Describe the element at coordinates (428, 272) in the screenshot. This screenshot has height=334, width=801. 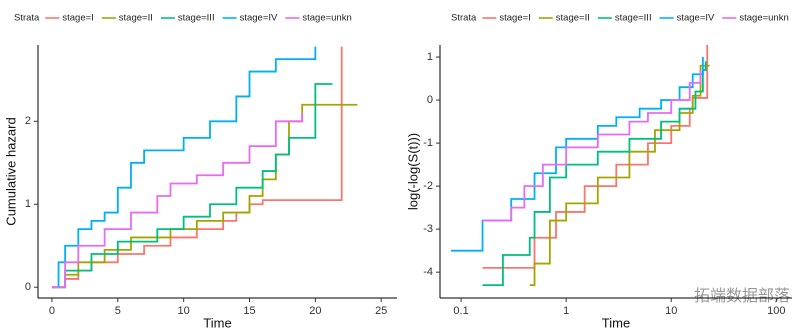
I see `y-tick-label: -4` at that location.